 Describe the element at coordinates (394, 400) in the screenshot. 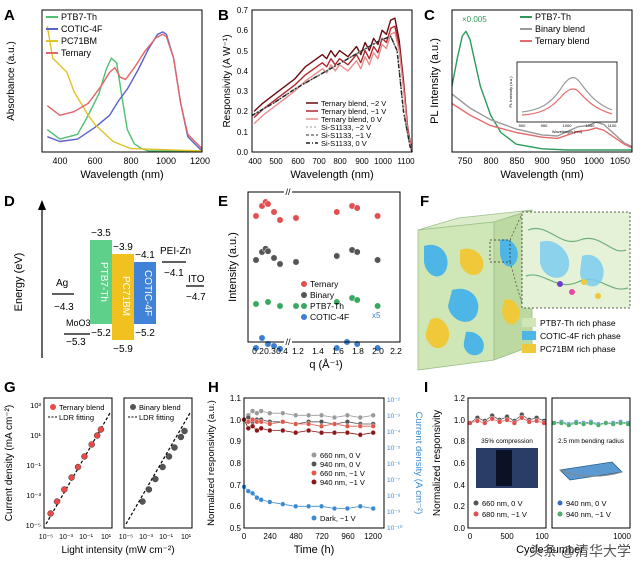

I see `y2-tick-h: 10⁻²` at that location.